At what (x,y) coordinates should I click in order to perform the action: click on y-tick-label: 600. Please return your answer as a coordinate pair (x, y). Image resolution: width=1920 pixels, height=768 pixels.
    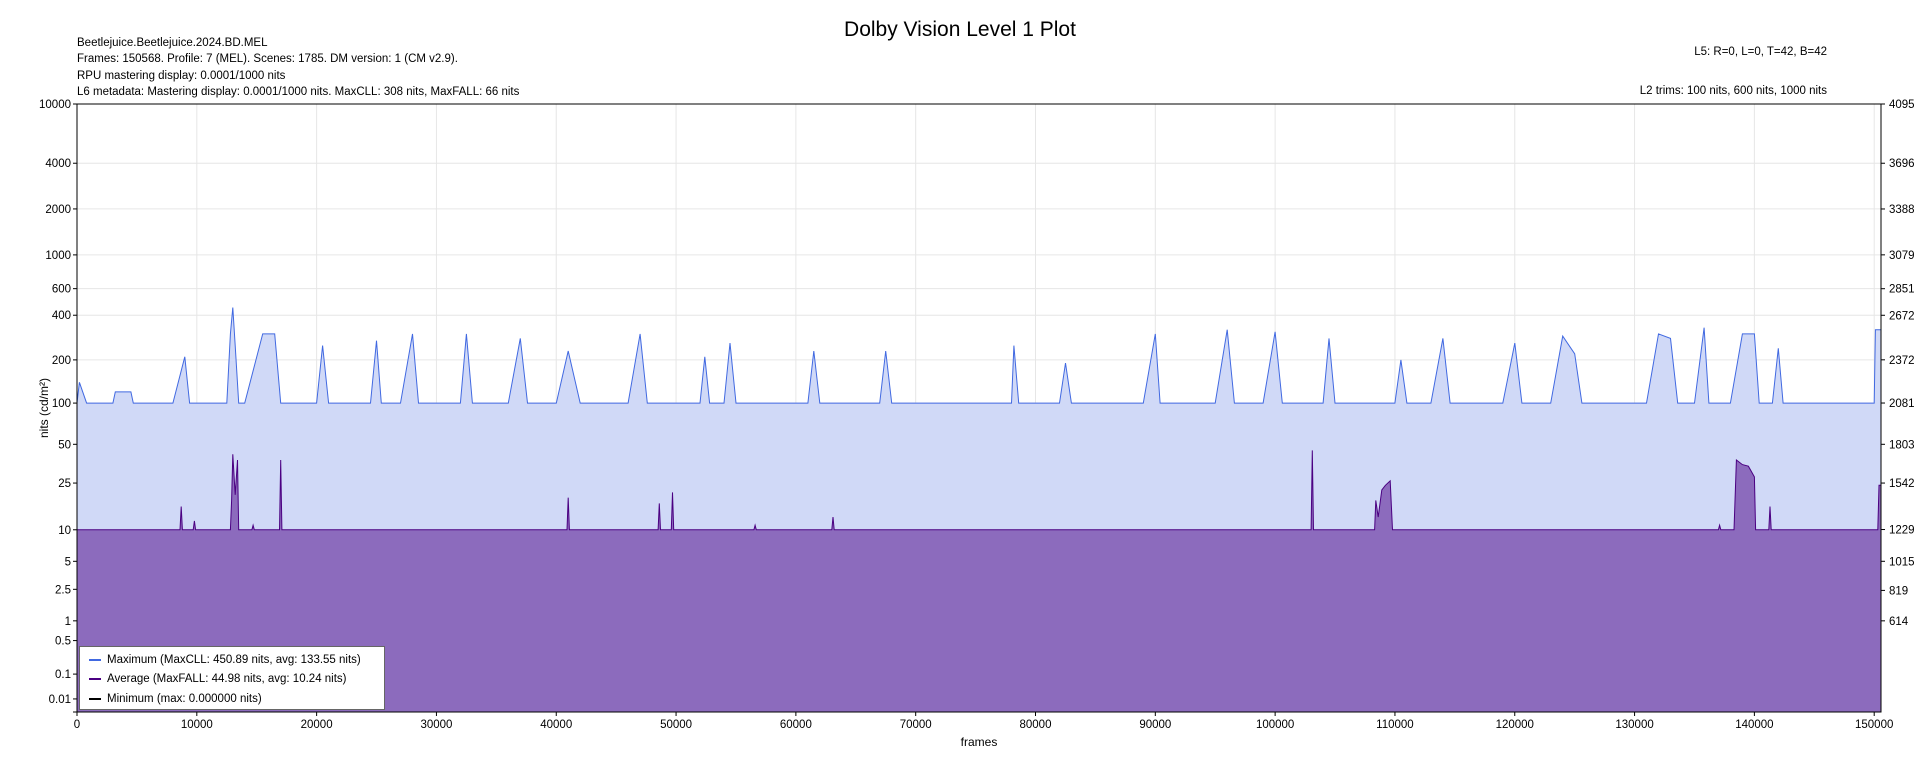
    Looking at the image, I should click on (61, 290).